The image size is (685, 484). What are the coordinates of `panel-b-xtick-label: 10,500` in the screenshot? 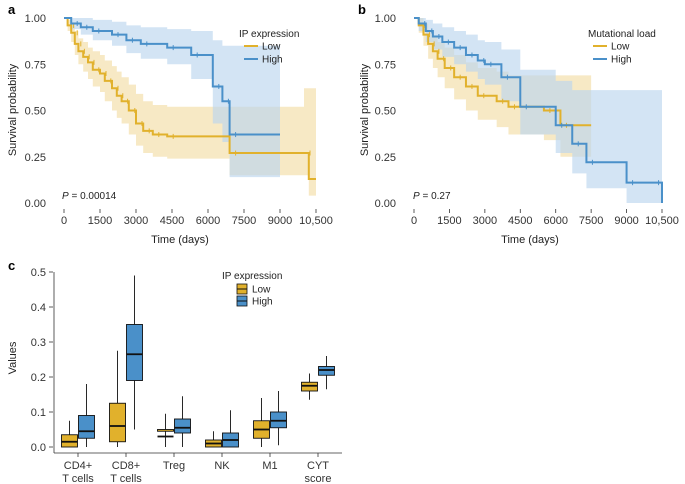 It's located at (662, 221).